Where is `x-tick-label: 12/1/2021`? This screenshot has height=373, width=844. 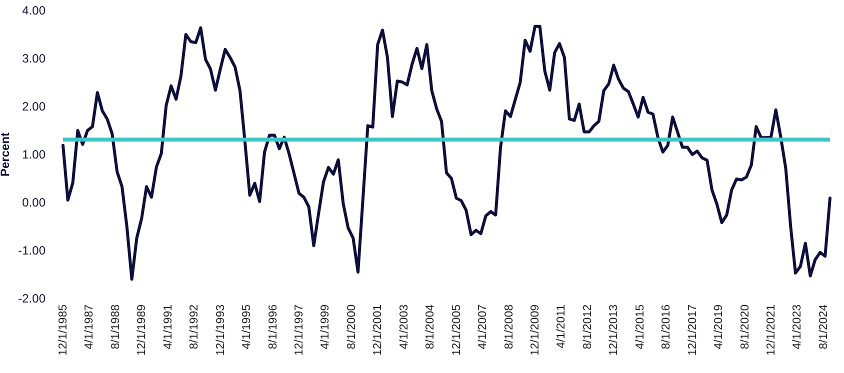 x-tick-label: 12/1/2021 is located at coordinates (771, 330).